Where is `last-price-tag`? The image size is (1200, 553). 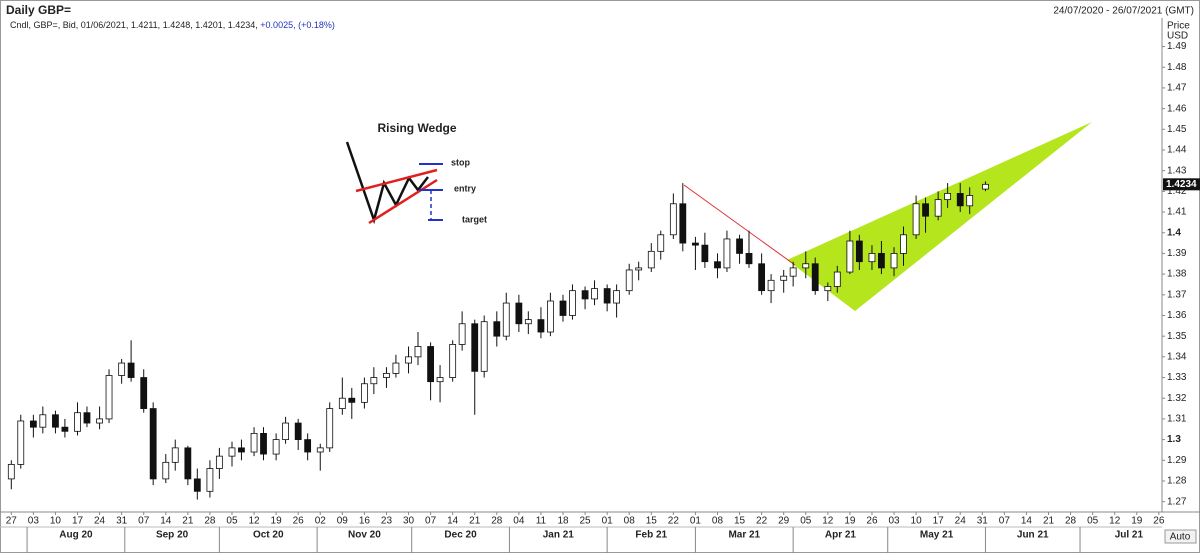
last-price-tag is located at coordinates (1181, 184).